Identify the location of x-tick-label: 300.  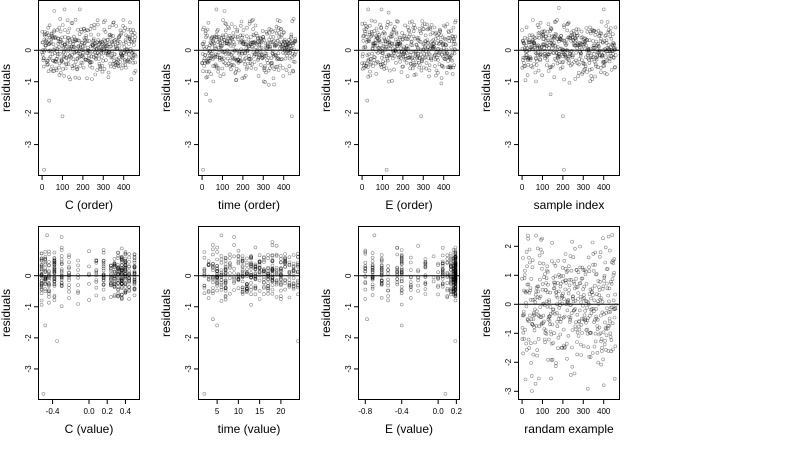
(264, 187).